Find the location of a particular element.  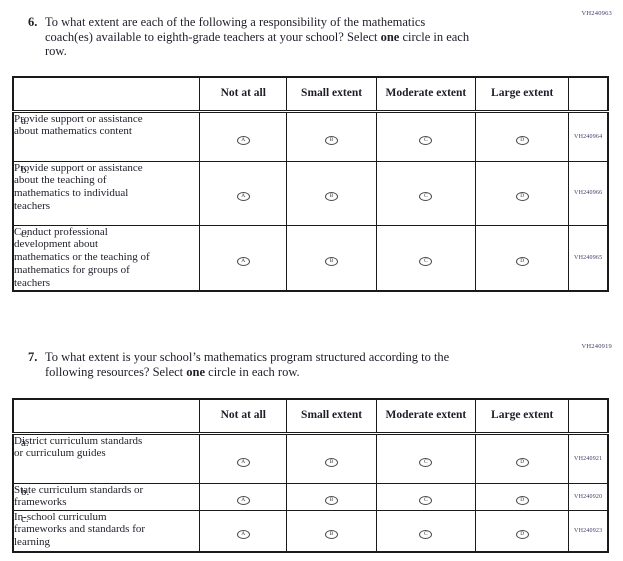

item-code: VH240923 is located at coordinates (588, 531).